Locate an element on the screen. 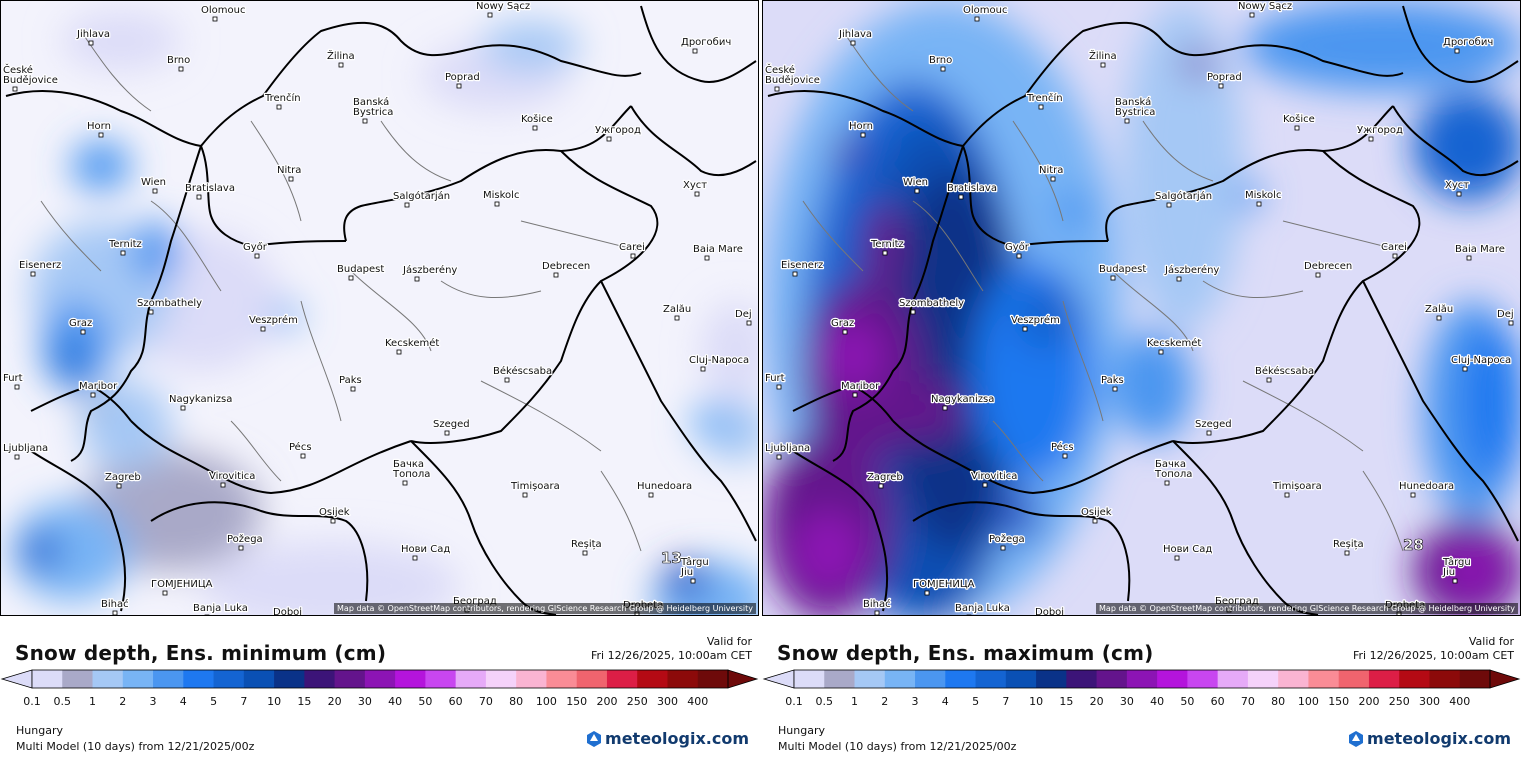 The image size is (1521, 760). city-marker: Ternitz is located at coordinates (125, 247).